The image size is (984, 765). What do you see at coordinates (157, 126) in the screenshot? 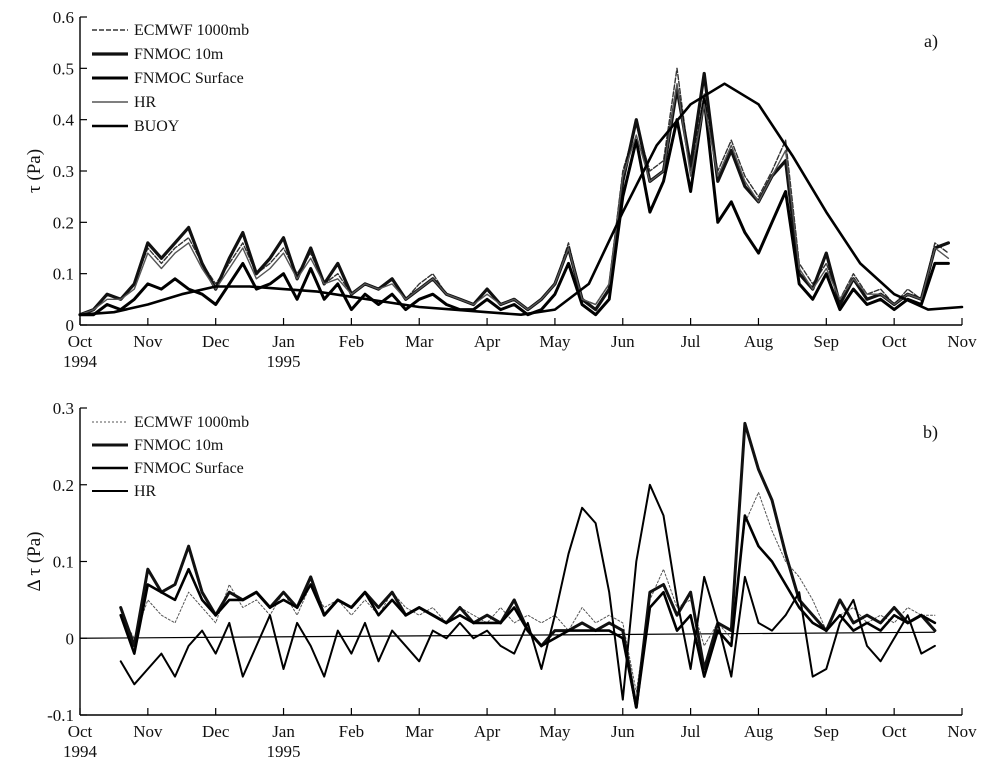
I see `legend-entry: BUOY` at bounding box center [157, 126].